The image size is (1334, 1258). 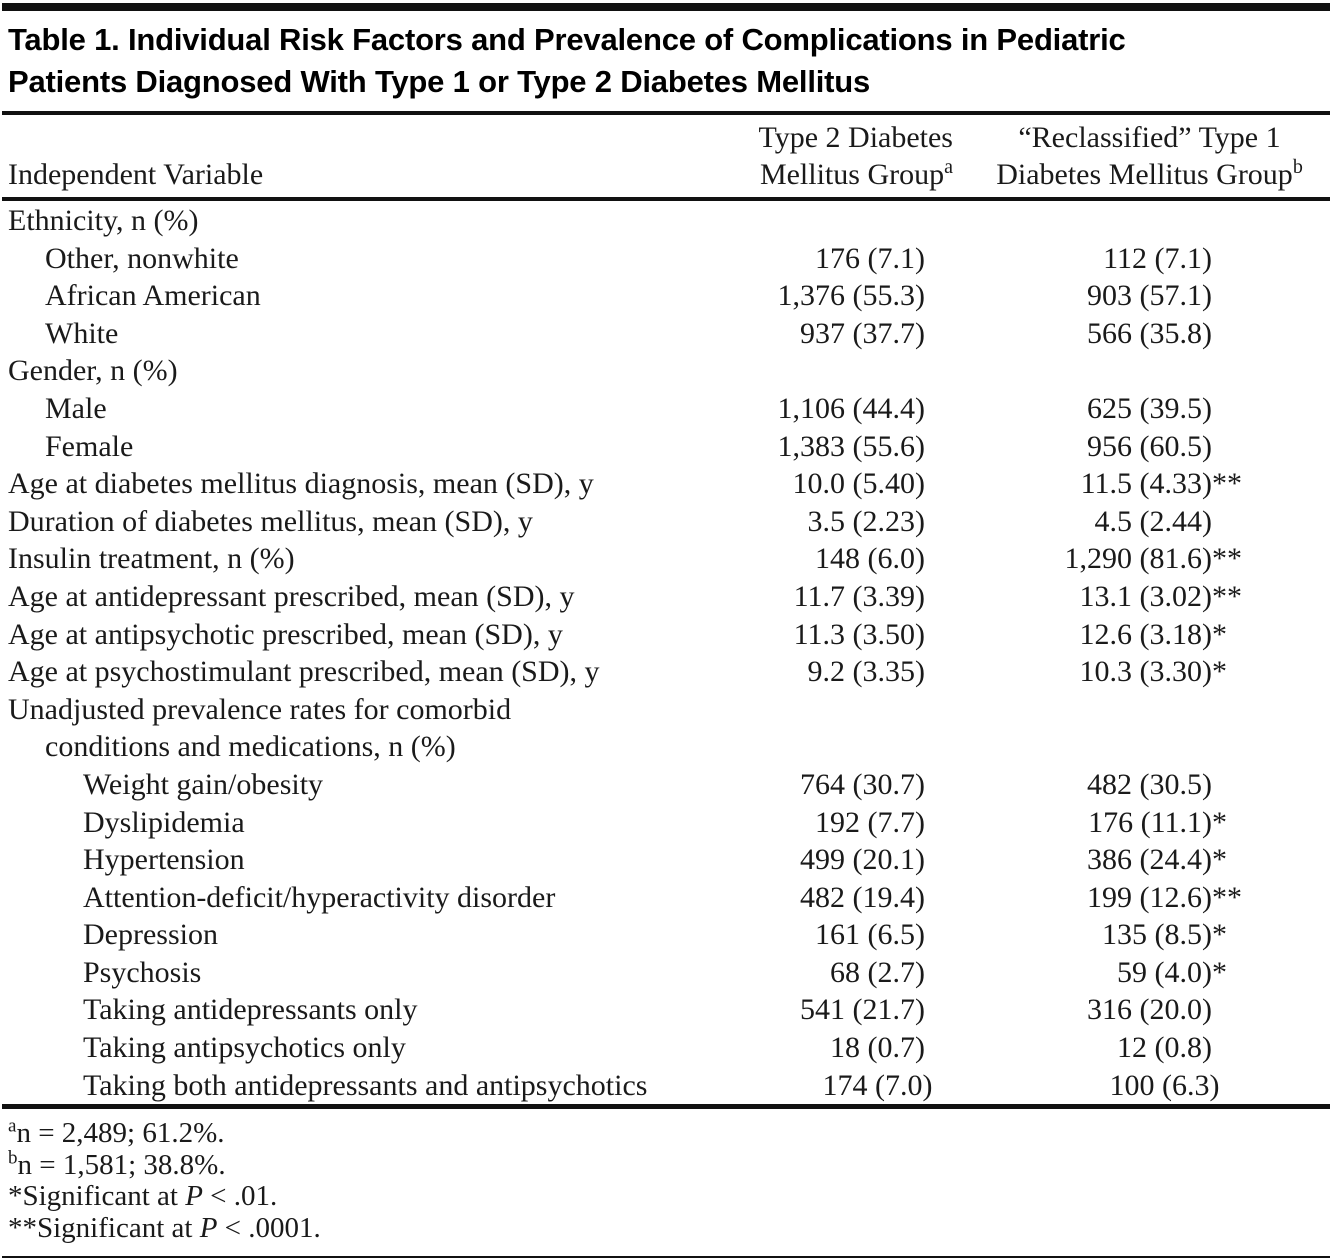 What do you see at coordinates (117, 1164) in the screenshot?
I see `footnote-b: bn = 1,581; 38.8%.` at bounding box center [117, 1164].